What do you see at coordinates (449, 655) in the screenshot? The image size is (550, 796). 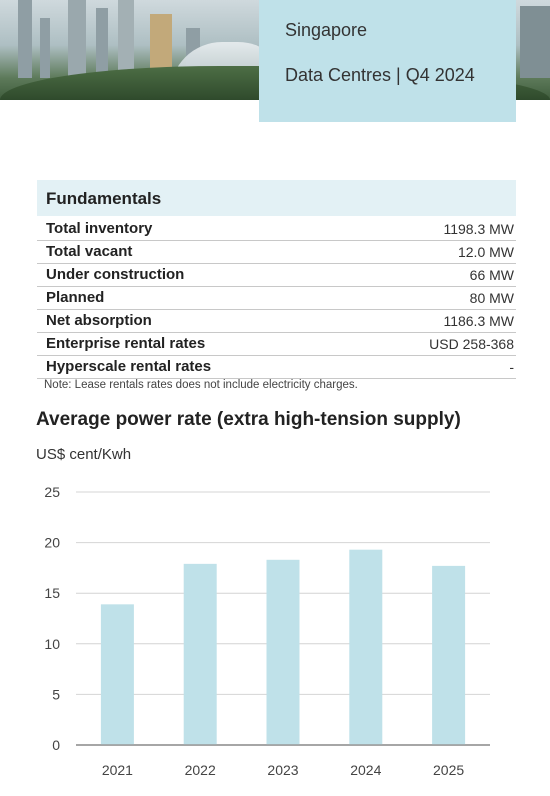 I see `bar-2025` at bounding box center [449, 655].